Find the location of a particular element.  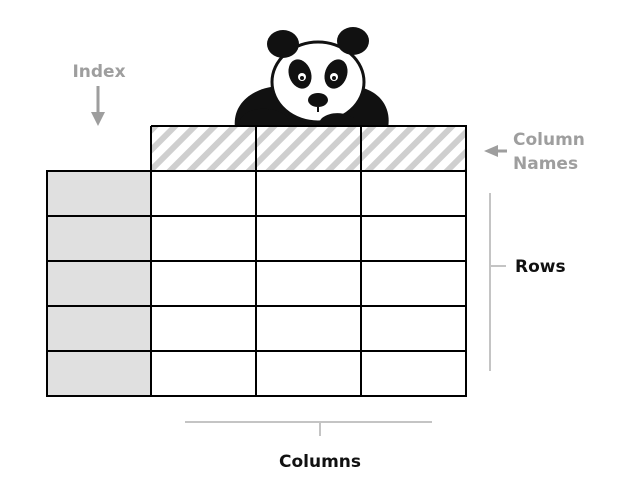

rows-bracket is located at coordinates (497, 282).